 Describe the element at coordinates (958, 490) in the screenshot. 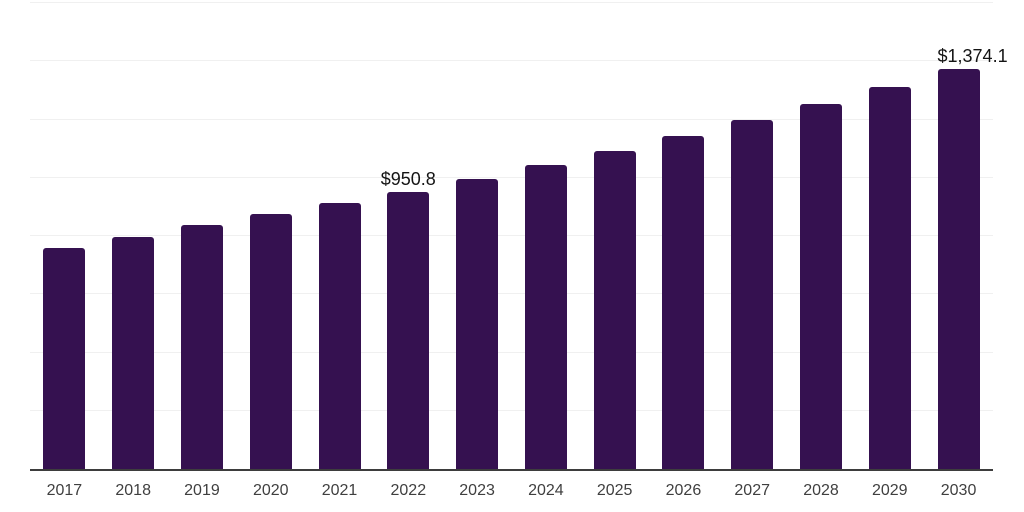

I see `x-tick-label-2030: 2030` at that location.